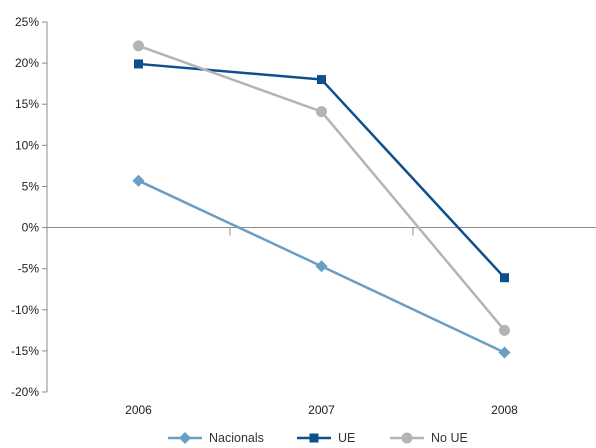 The height and width of the screenshot is (448, 596). Describe the element at coordinates (449, 438) in the screenshot. I see `legend-label: No UE` at that location.